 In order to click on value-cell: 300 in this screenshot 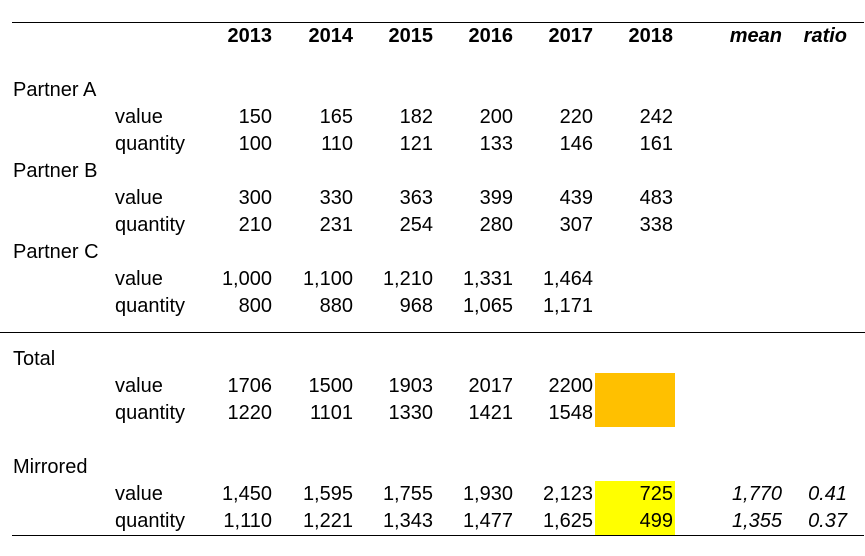, I will do `click(255, 198)`.